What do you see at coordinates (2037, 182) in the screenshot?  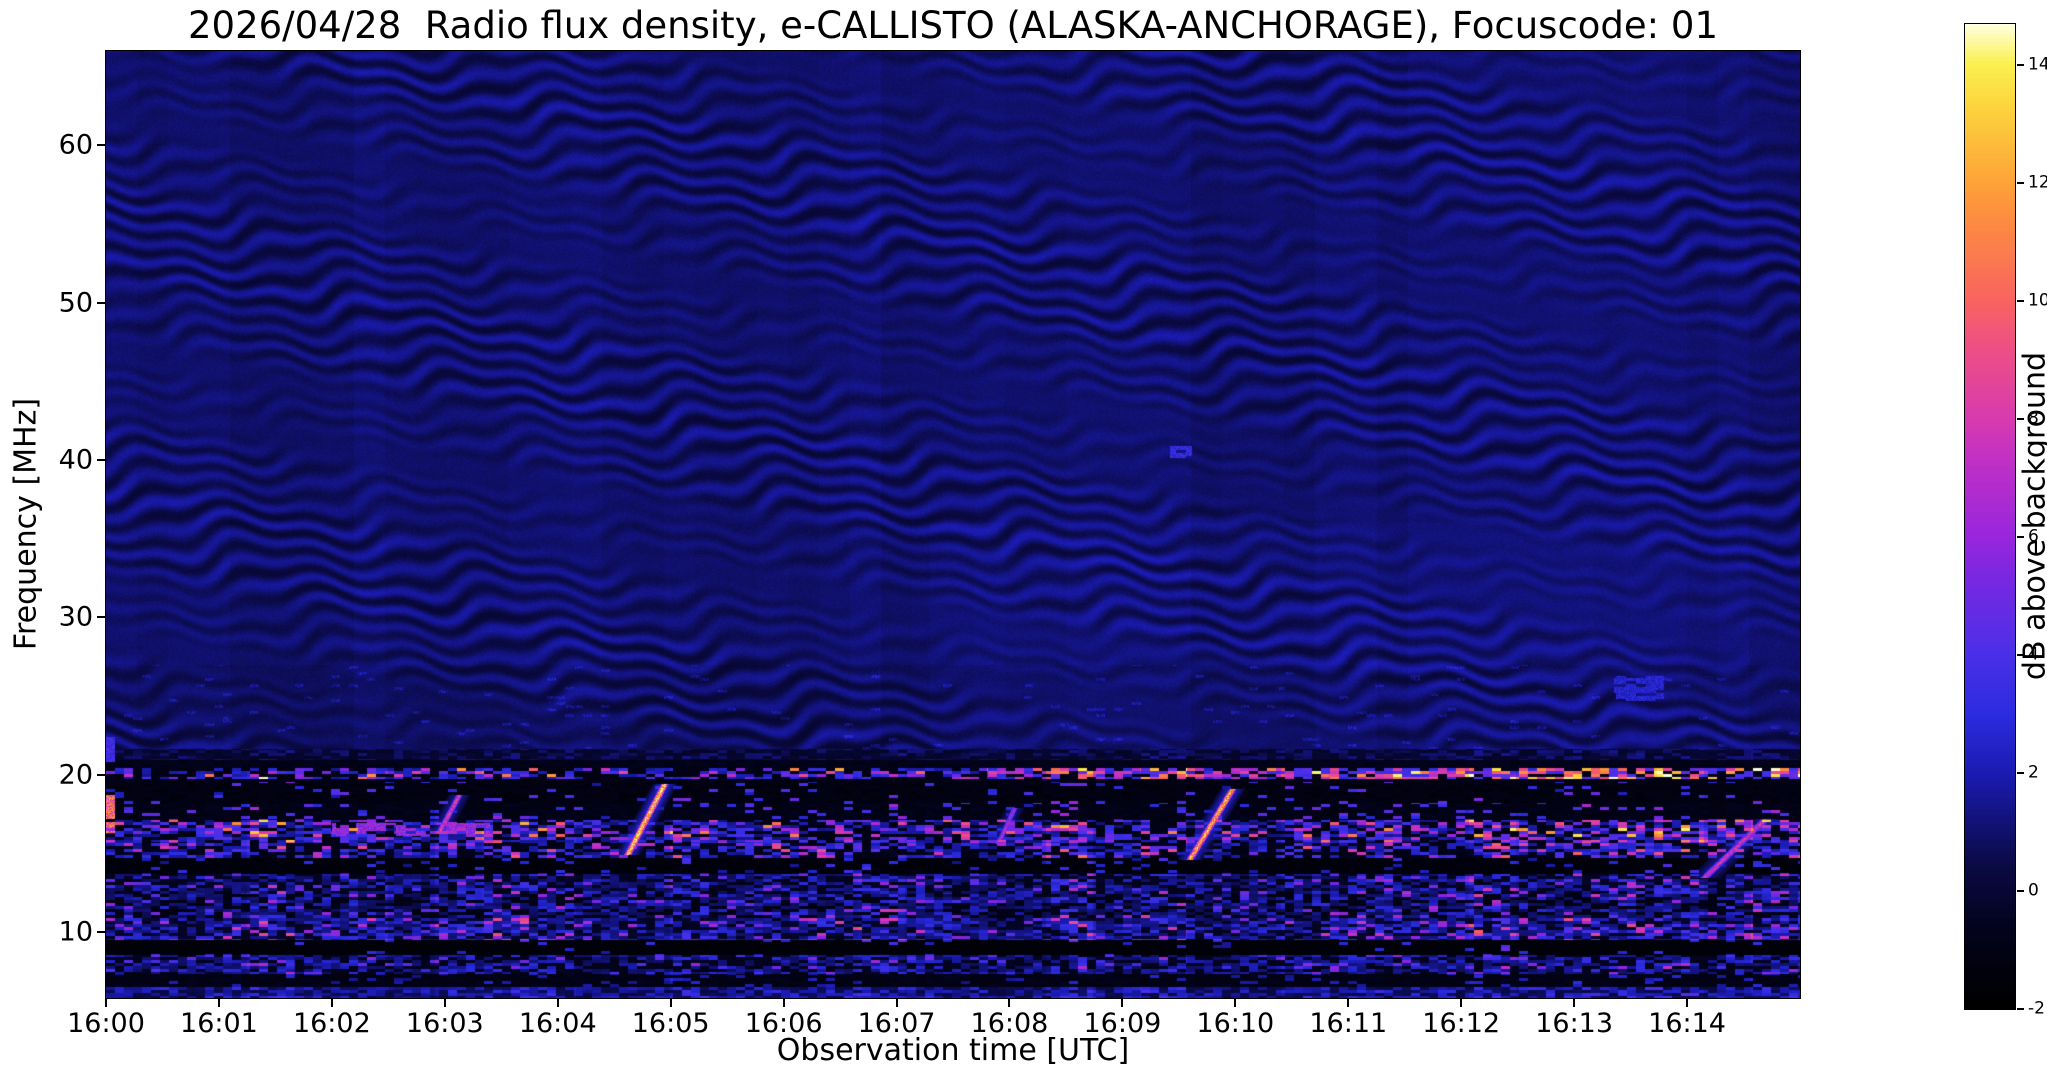 I see `colorbar-tick-label: 12` at bounding box center [2037, 182].